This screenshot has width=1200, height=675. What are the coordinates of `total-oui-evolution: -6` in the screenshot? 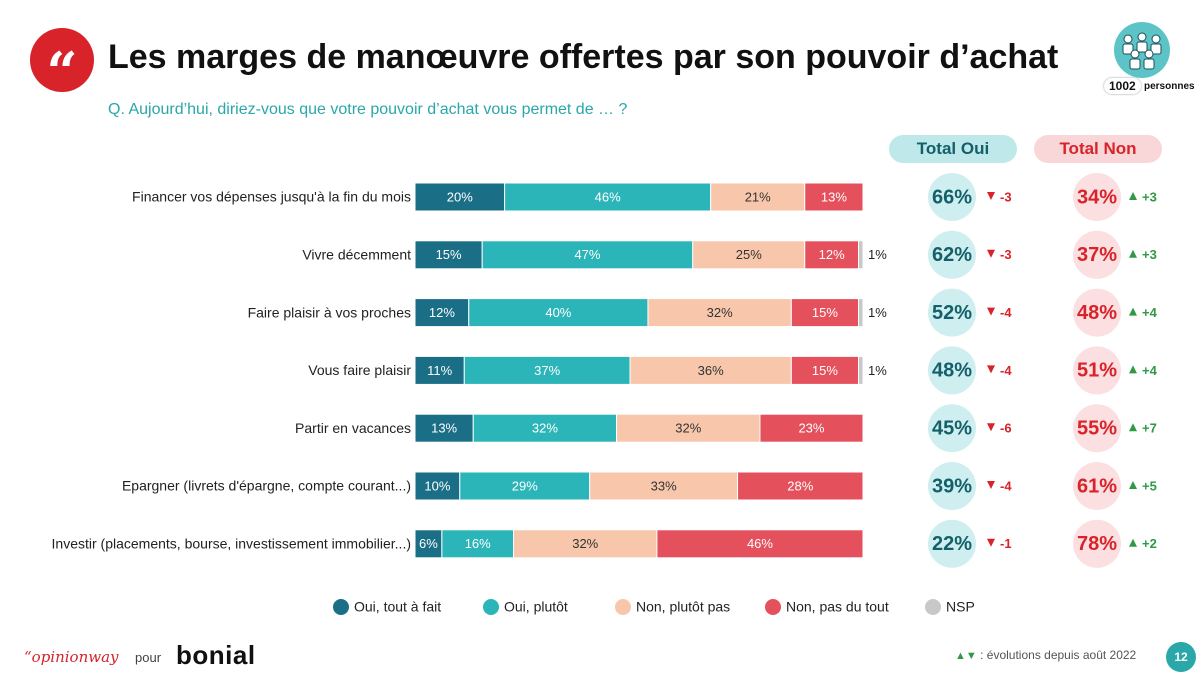 It's located at (1006, 428).